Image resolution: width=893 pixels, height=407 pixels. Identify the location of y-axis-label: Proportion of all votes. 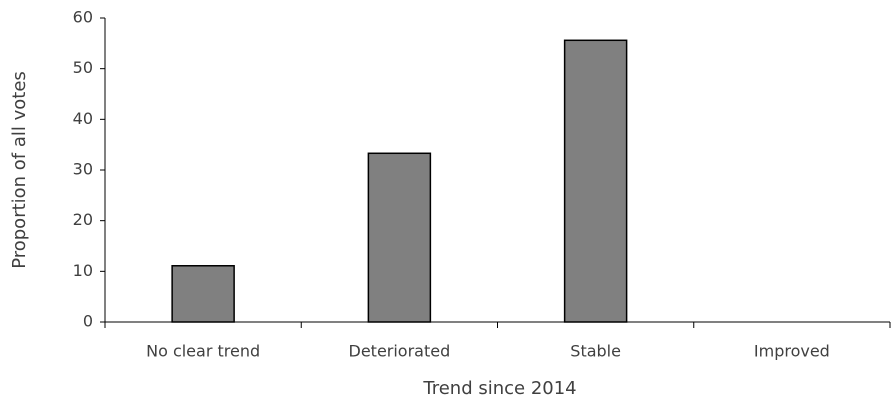
(19, 170).